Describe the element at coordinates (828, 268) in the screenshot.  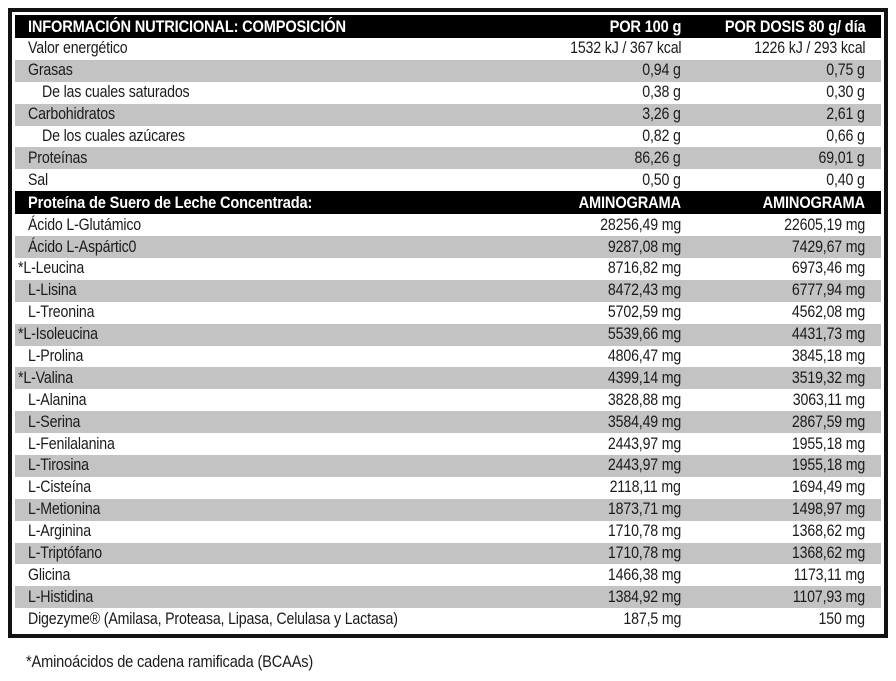
I see `value-per-dose: 6973,46 mg` at that location.